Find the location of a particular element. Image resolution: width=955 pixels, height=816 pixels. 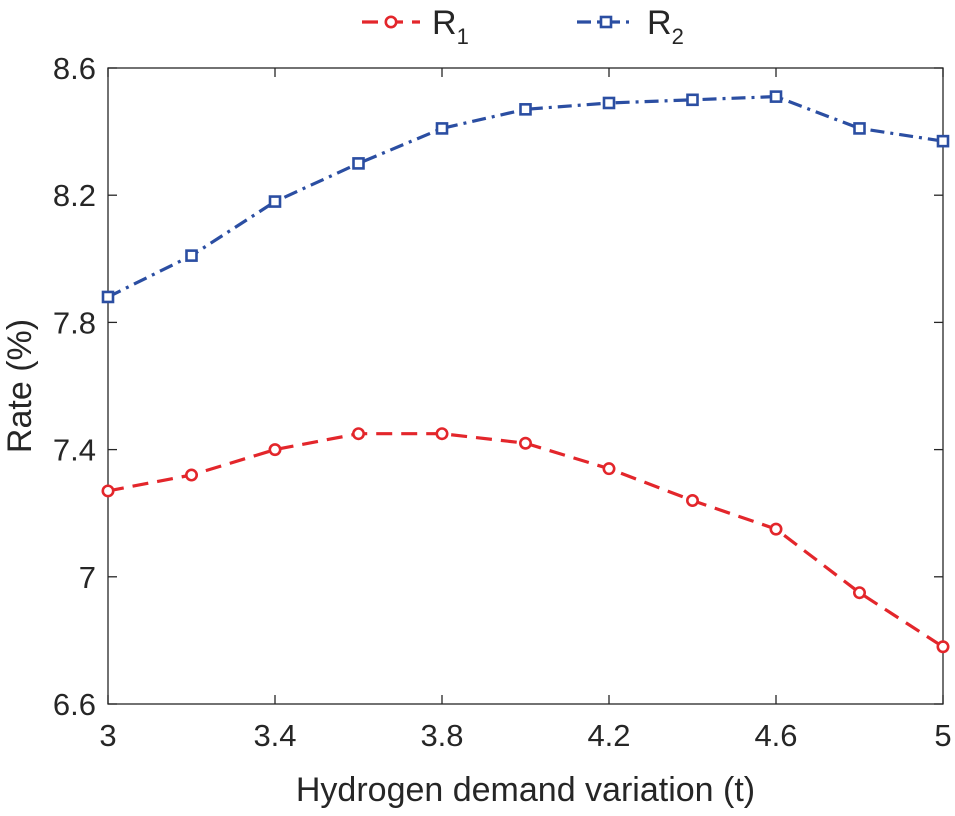

legend-marker-r2 is located at coordinates (606, 22).